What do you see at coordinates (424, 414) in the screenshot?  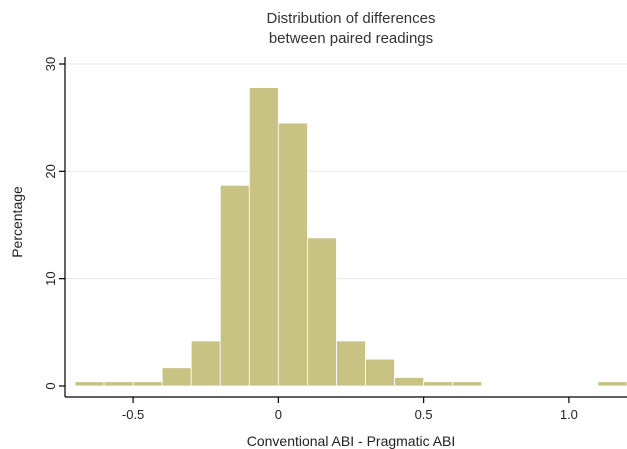 I see `x-tick-label-2: 0.5` at bounding box center [424, 414].